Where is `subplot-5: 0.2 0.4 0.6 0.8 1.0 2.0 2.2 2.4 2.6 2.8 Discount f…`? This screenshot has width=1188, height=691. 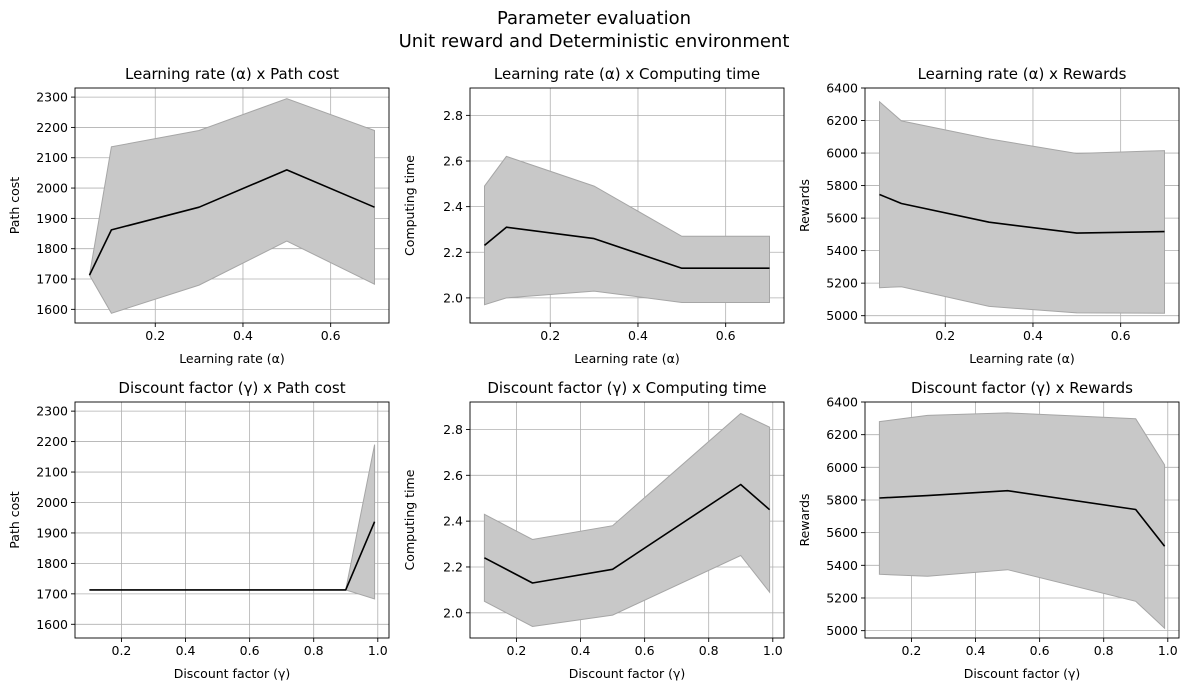
subplot-5: 0.2 0.4 0.6 0.8 1.0 2.0 2.2 2.4 2.6 2.8 Discount f… is located at coordinates (593, 530).